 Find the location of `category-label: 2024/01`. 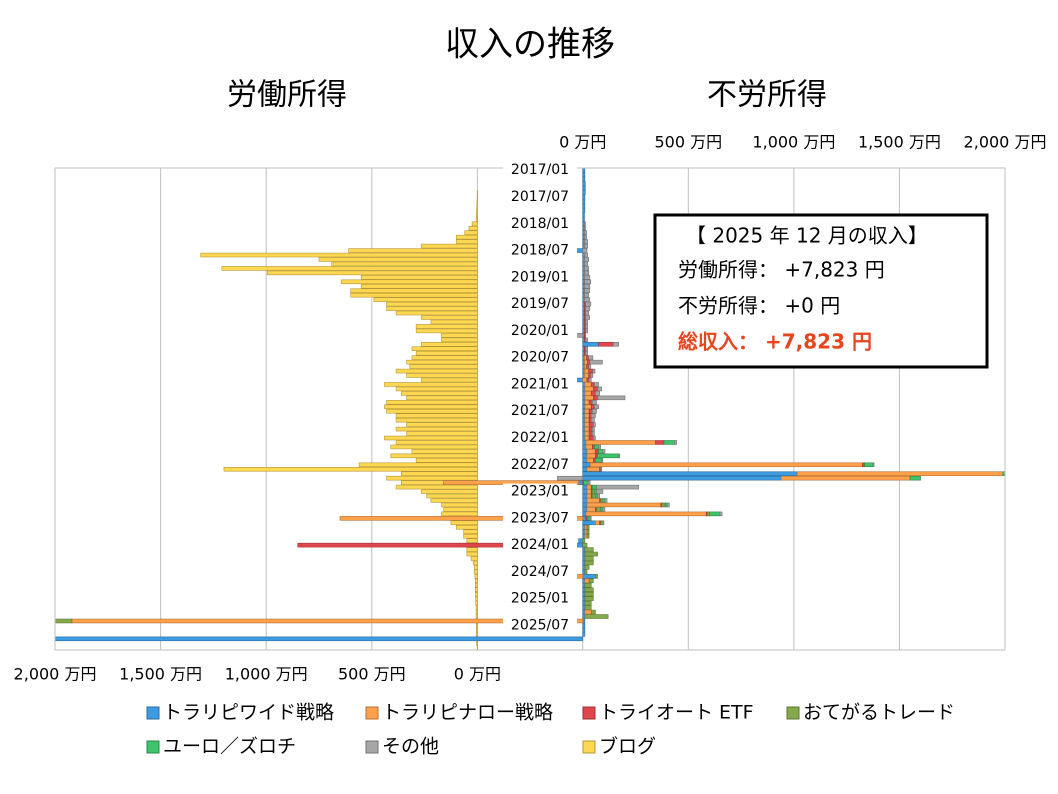

category-label: 2024/01 is located at coordinates (540, 545).